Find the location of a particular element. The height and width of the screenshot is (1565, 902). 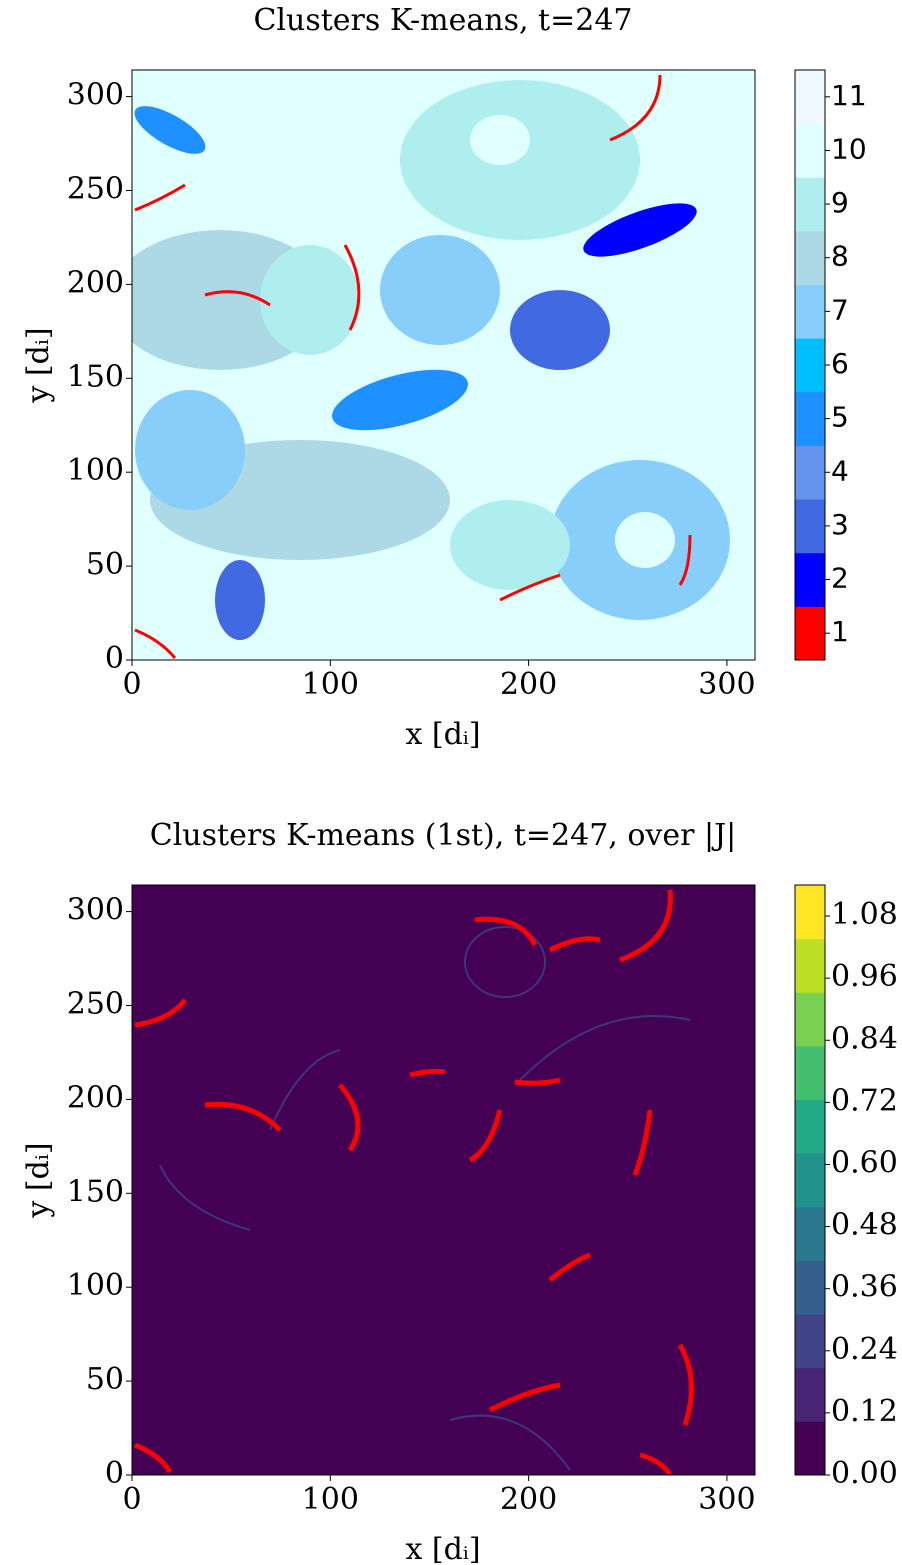

colorbar-tick-label: 8 is located at coordinates (840, 256).